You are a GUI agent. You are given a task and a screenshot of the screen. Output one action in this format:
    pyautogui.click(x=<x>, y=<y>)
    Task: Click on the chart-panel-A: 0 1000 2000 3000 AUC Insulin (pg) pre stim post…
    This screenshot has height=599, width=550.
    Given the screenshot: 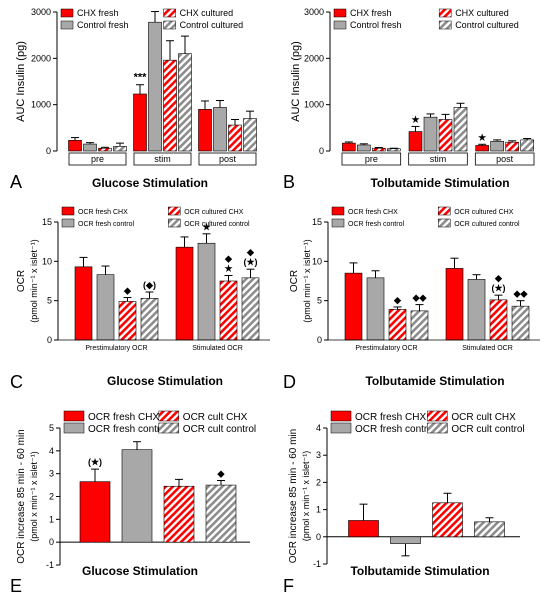 What is the action you would take?
    pyautogui.click(x=133, y=99)
    